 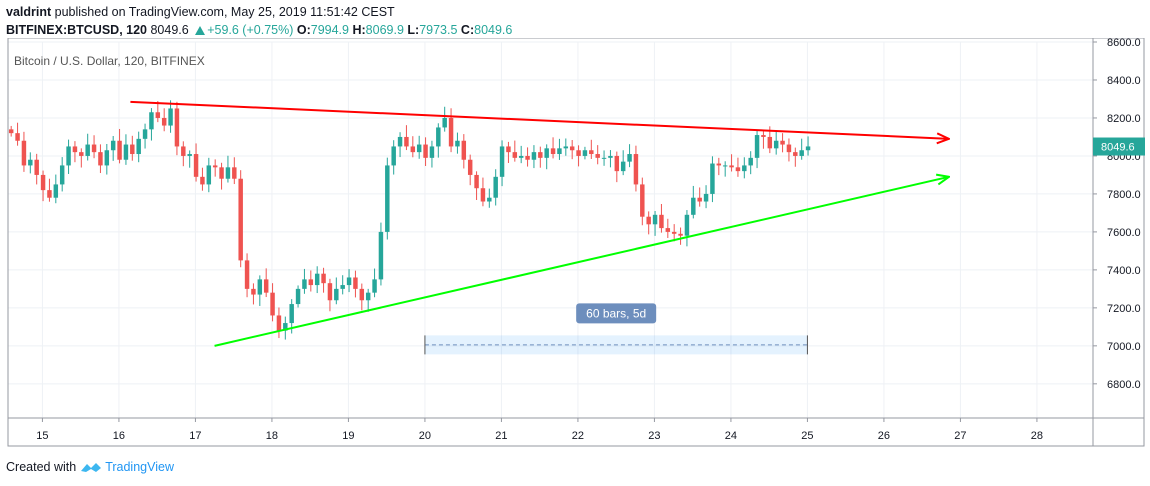 What do you see at coordinates (1124, 271) in the screenshot?
I see `y-tick-label: 7400.0` at bounding box center [1124, 271].